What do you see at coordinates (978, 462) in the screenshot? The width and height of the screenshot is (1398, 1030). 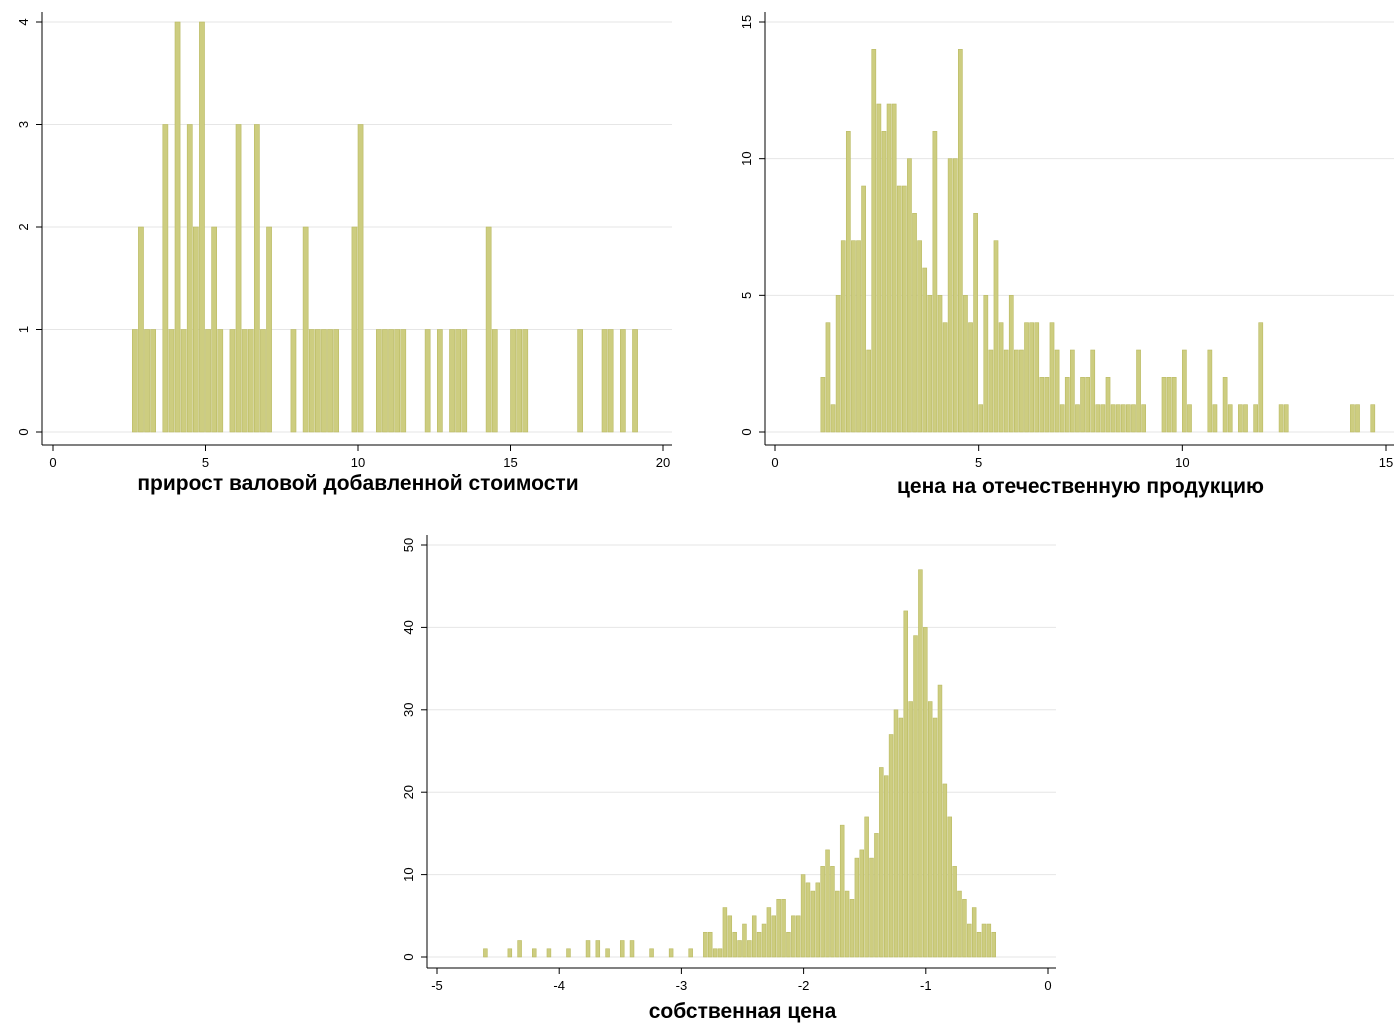 I see `x-tick-label: 5` at bounding box center [978, 462].